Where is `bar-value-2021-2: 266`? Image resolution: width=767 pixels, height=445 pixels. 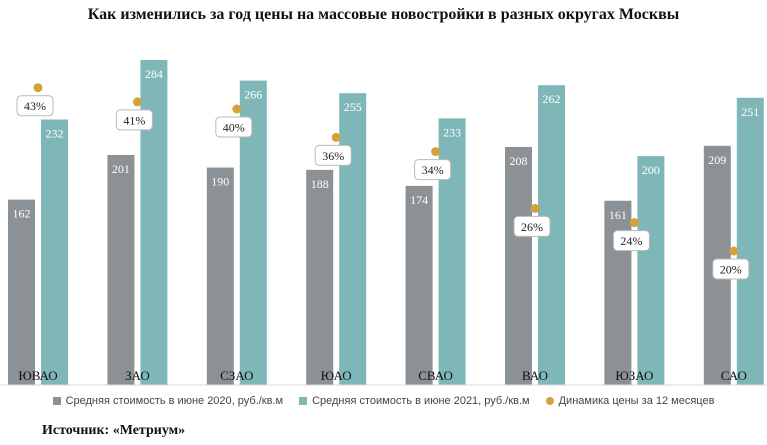
bar-value-2021-2: 266 is located at coordinates (253, 95).